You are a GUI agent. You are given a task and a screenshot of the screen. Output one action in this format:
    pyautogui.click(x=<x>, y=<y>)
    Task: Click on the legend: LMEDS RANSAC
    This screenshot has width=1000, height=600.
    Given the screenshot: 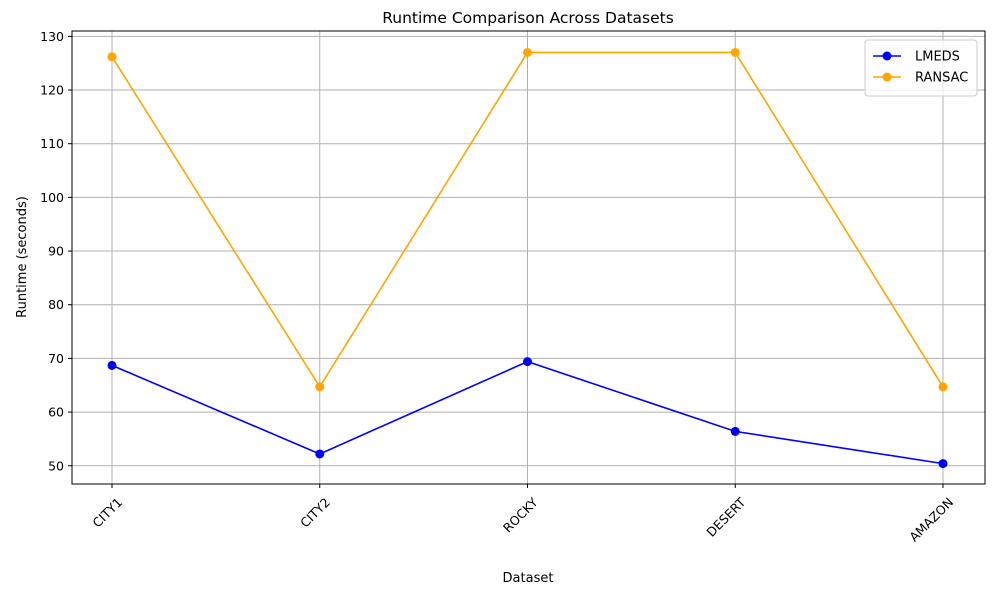 What is the action you would take?
    pyautogui.click(x=921, y=68)
    